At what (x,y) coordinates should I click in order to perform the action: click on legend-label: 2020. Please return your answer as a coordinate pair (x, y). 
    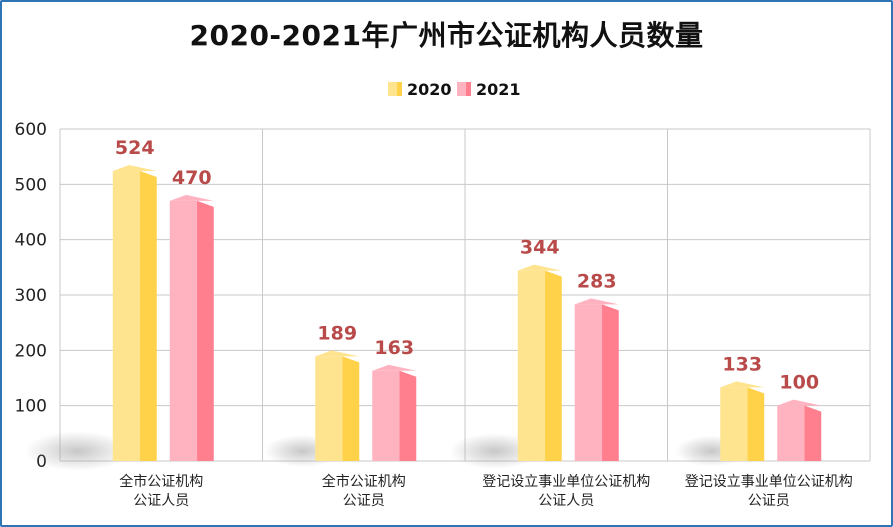
    Looking at the image, I should click on (429, 89).